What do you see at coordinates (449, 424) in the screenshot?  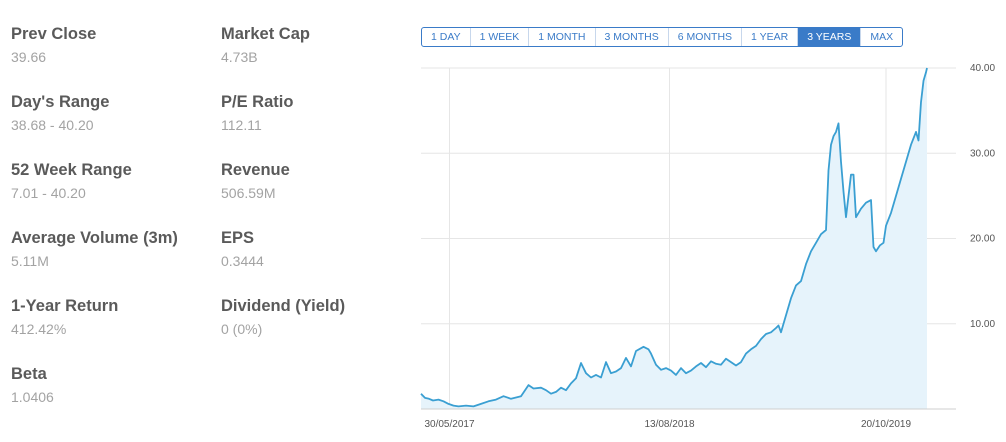 I see `x-tick-label: 30/05/2017` at bounding box center [449, 424].